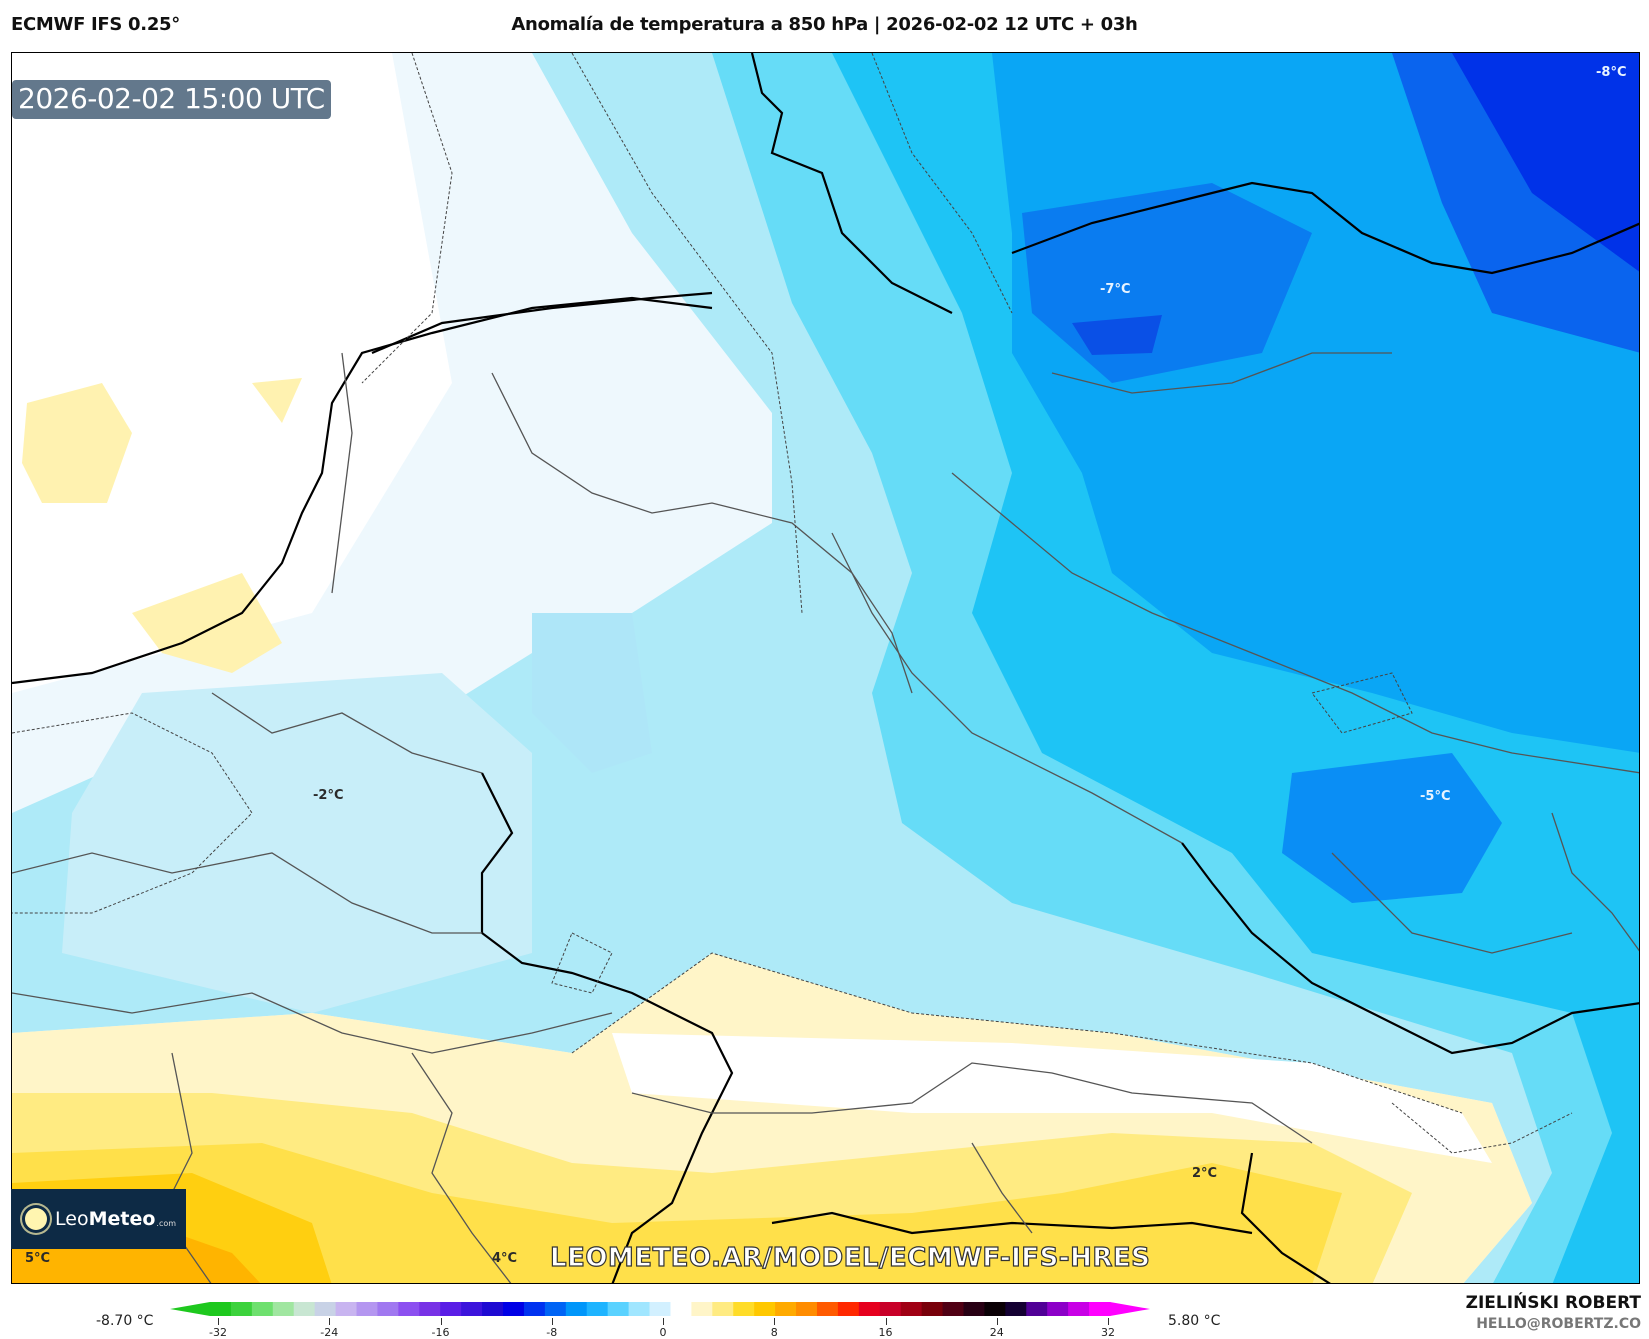 The image size is (1649, 1339). Describe the element at coordinates (122, 1219) in the screenshot. I see `logo-text-meteo: Meteo` at that location.